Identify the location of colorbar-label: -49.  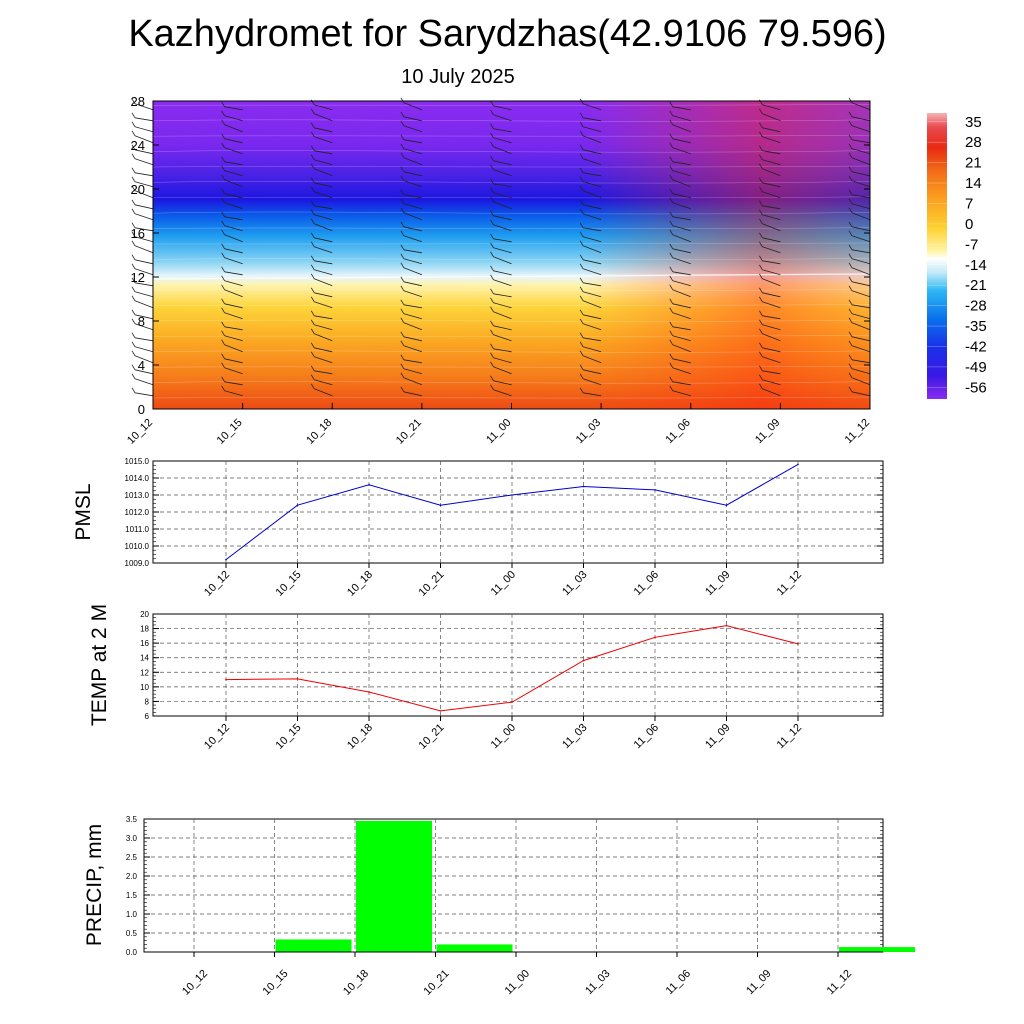
(976, 367).